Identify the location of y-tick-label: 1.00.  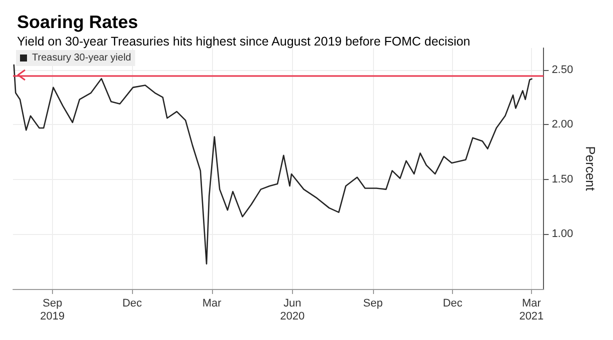
(563, 234).